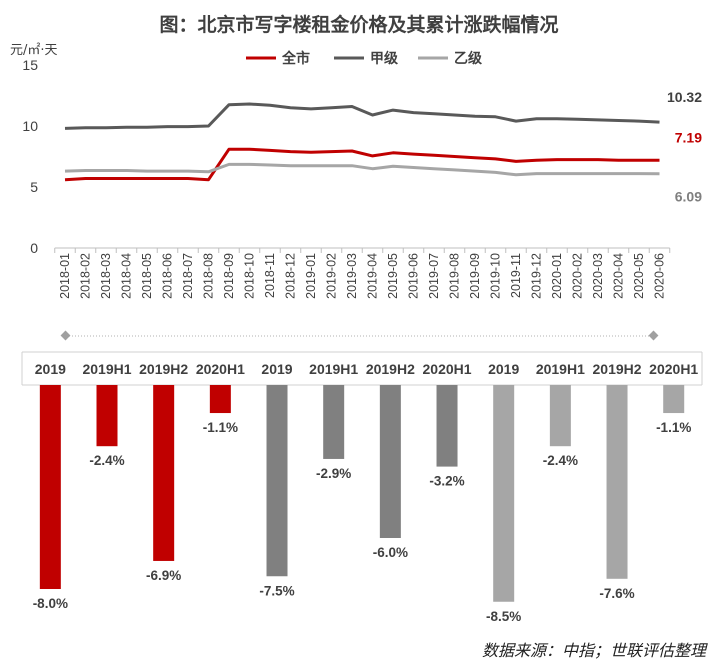  What do you see at coordinates (616, 593) in the screenshot?
I see `bar-value-label: -7.6%` at bounding box center [616, 593].